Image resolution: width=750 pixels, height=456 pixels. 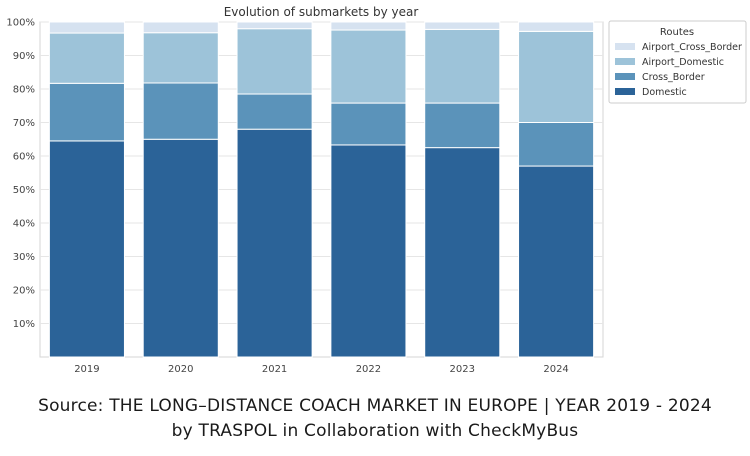 I want to click on bar-segment-domestic-2024, so click(x=556, y=261).